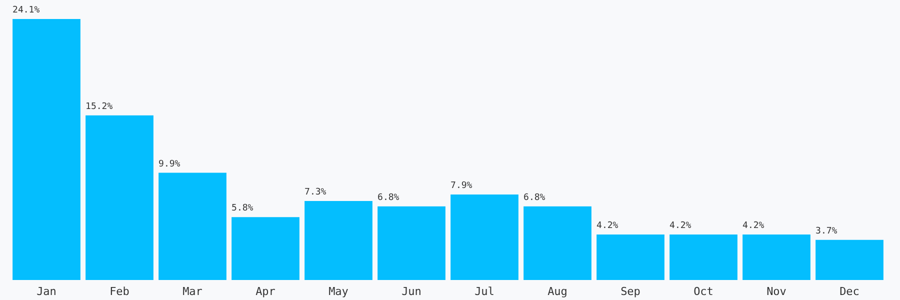 This screenshot has width=900, height=300. What do you see at coordinates (338, 291) in the screenshot?
I see `x-tick-label: May` at bounding box center [338, 291].